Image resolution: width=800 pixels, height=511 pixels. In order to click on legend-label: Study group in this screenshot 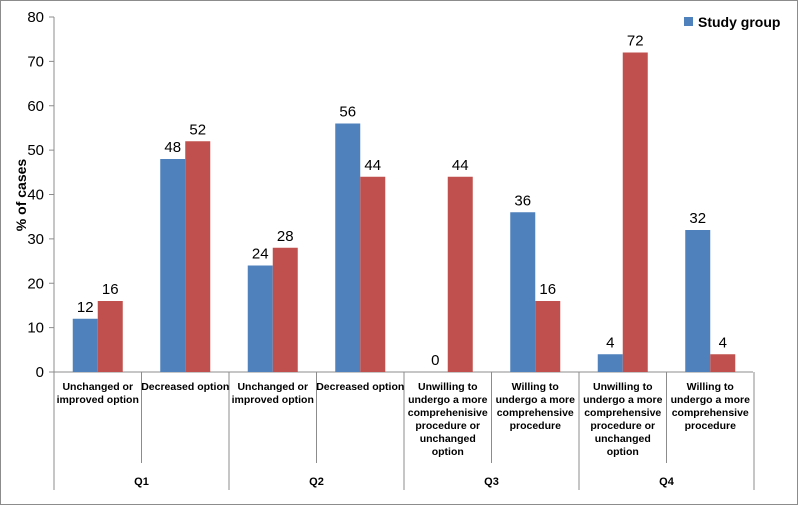, I will do `click(739, 22)`.